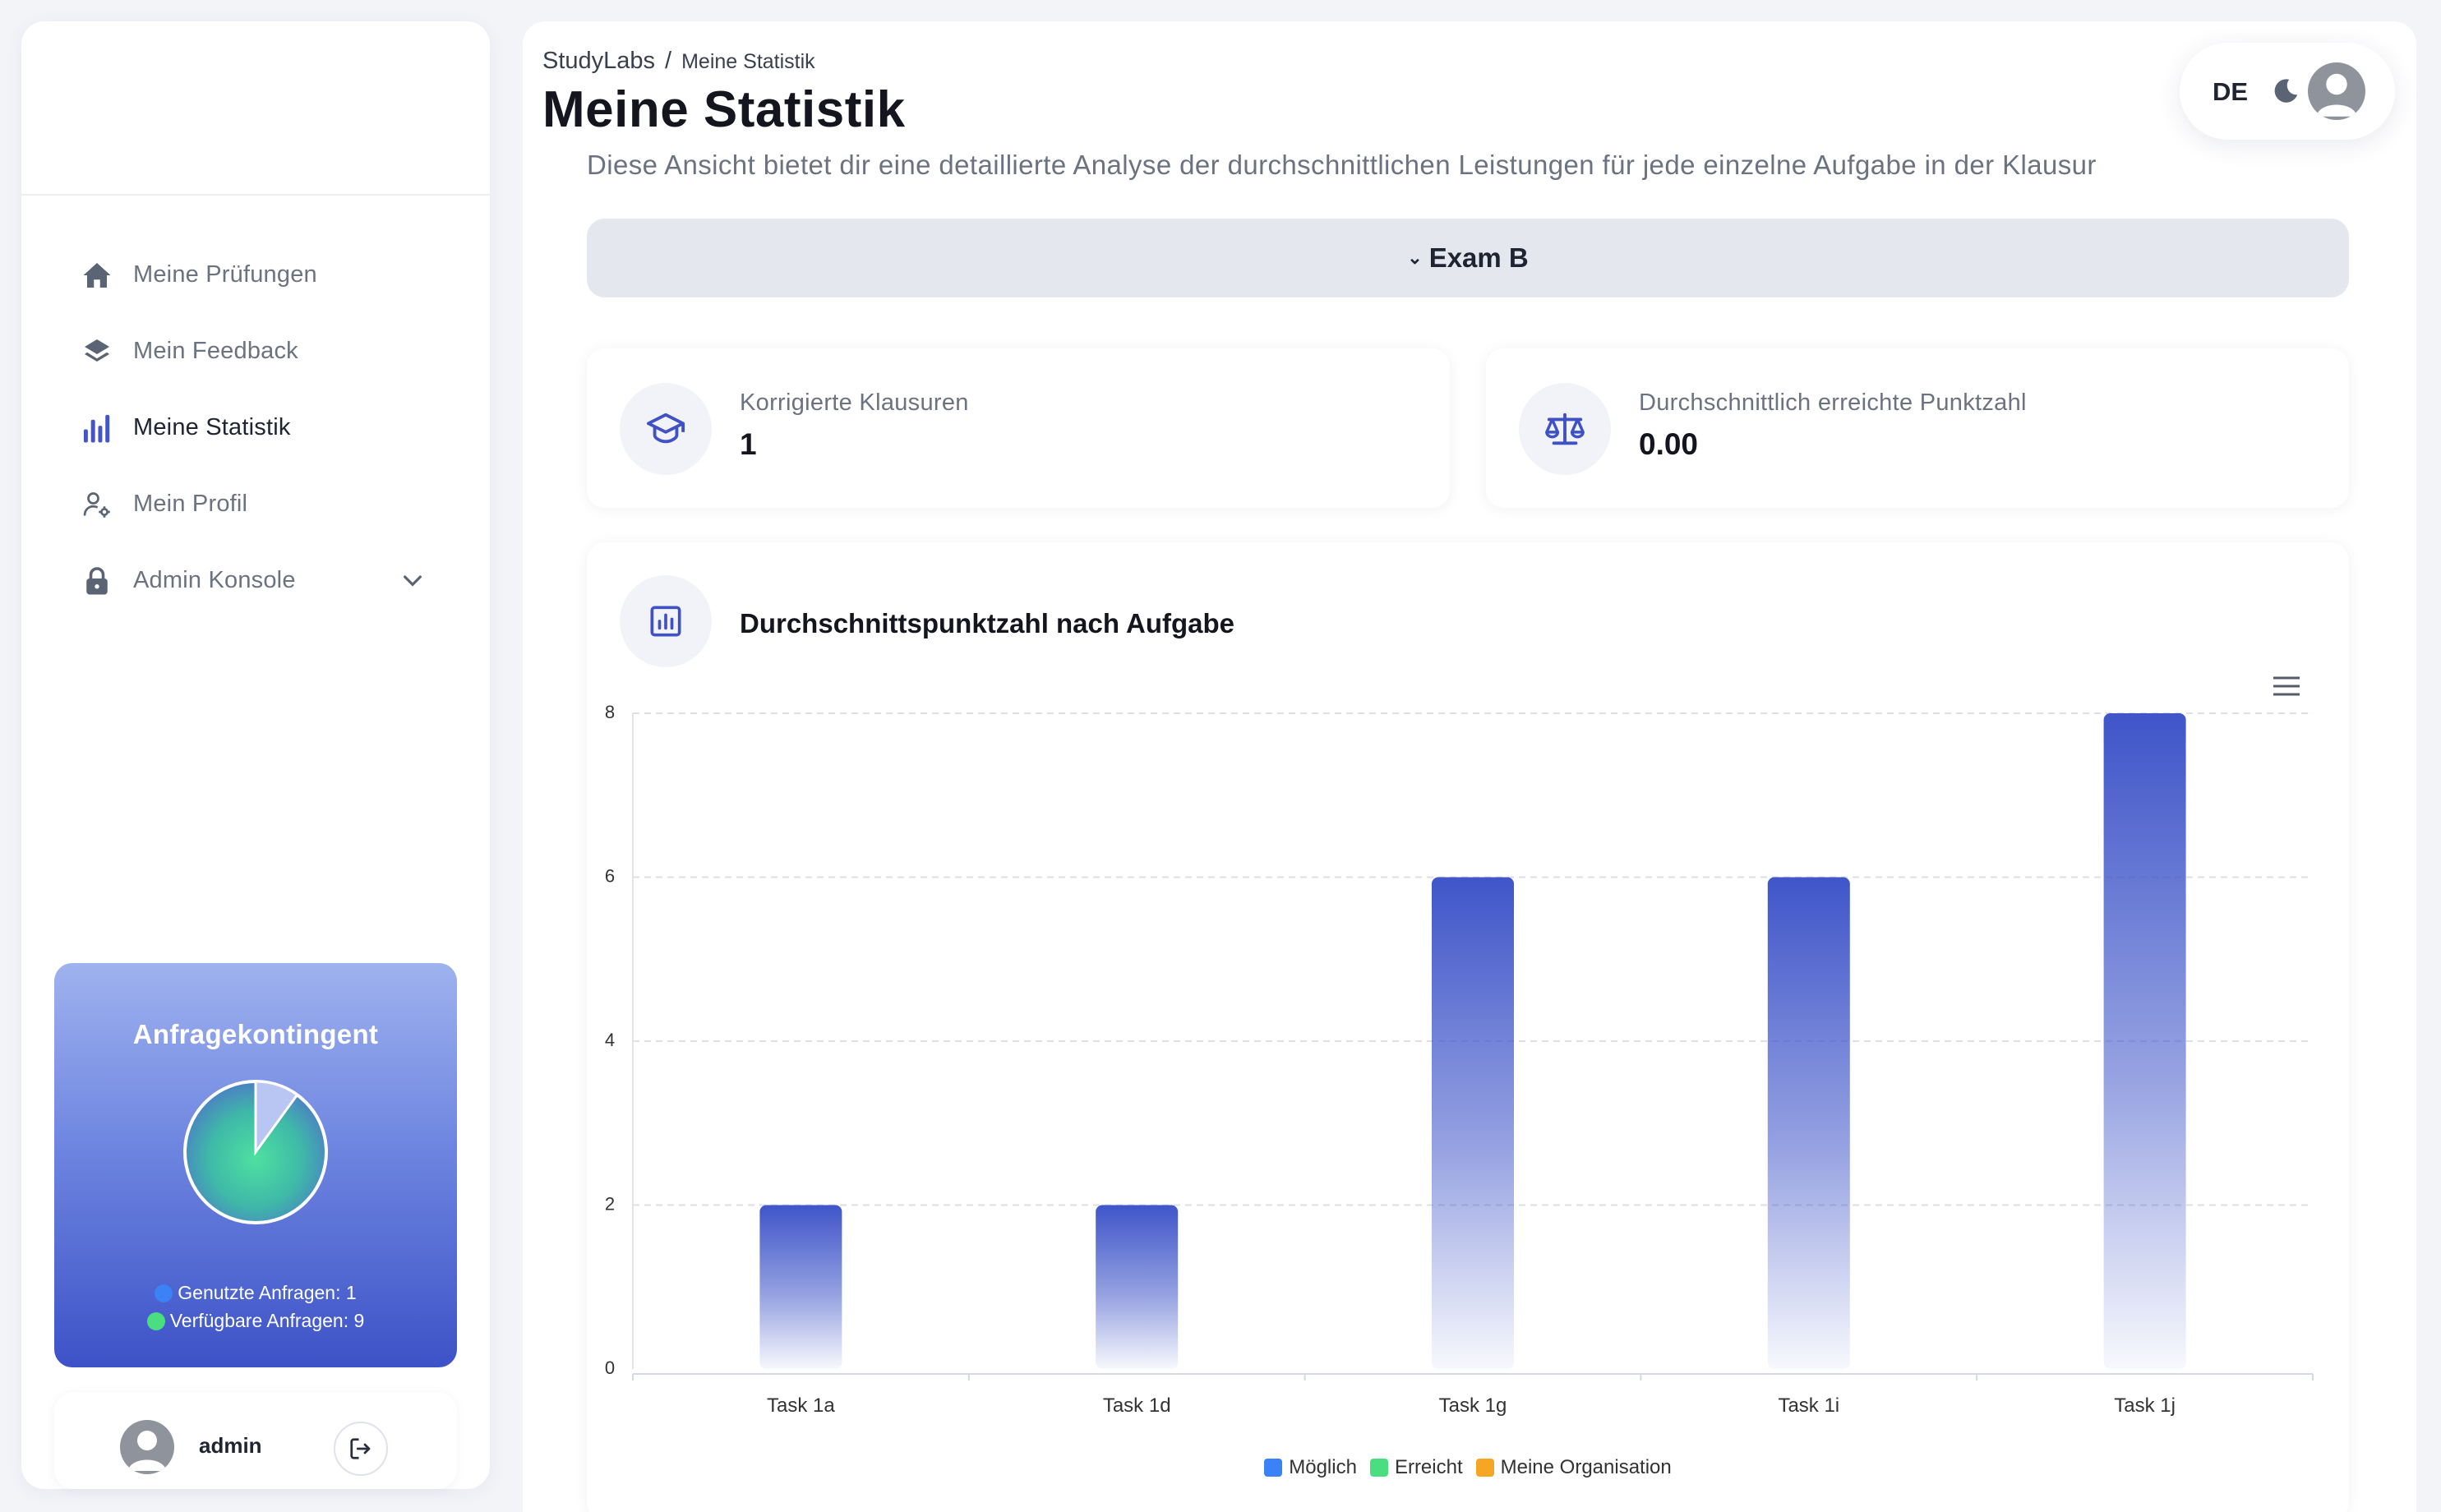 This screenshot has width=2441, height=1512. I want to click on x-tick-label: Task 1d, so click(1137, 1406).